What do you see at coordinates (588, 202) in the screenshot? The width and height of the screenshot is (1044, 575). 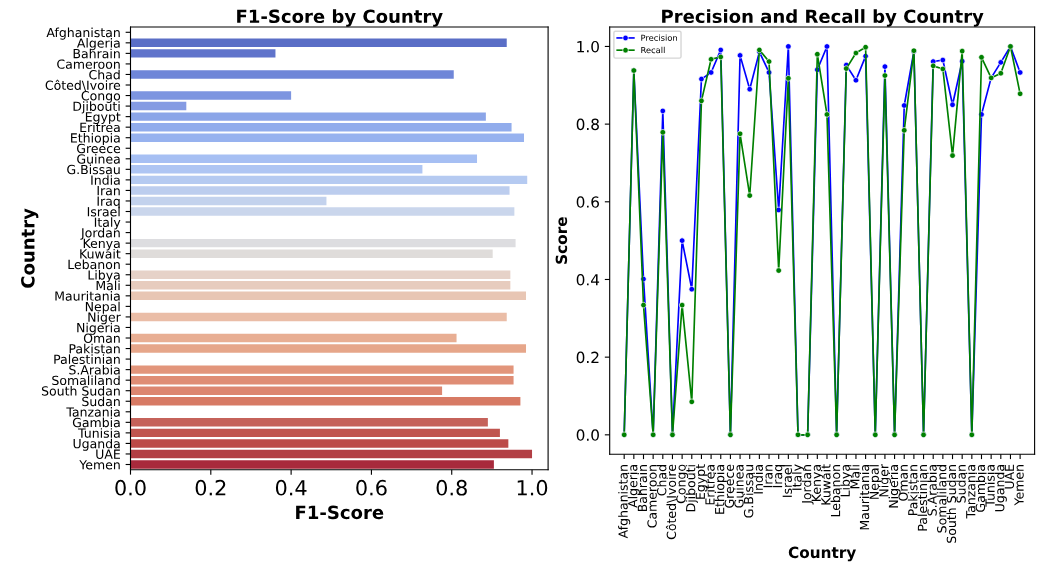 I see `y-tick-label: 0.6` at bounding box center [588, 202].